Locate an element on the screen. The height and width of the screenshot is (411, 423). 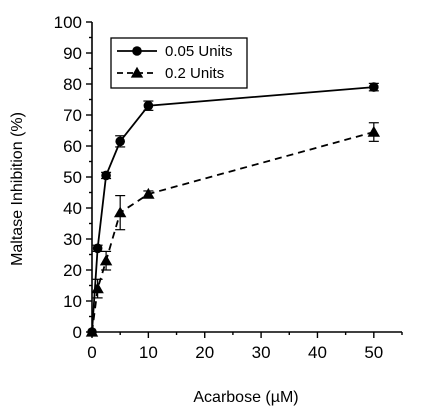
y-tick-label: 60 is located at coordinates (72, 146).